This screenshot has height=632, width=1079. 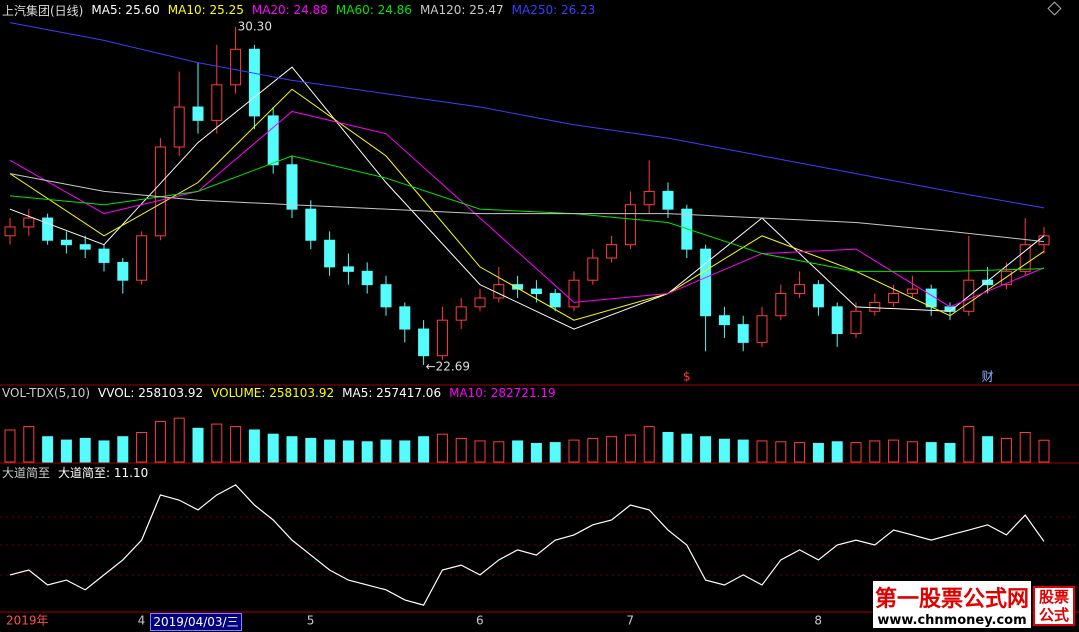 I want to click on badge-line: 股票, so click(x=1053, y=597).